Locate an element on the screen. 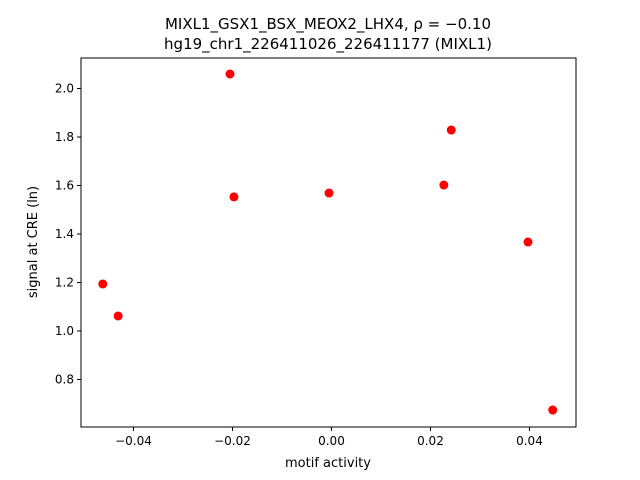 The image size is (640, 480). y-tick-label: 1.8 is located at coordinates (64, 137).